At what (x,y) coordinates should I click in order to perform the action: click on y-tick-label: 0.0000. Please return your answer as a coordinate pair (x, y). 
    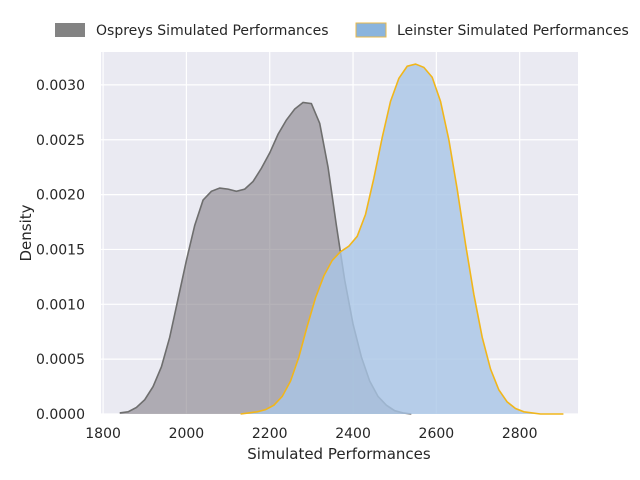
    Looking at the image, I should click on (60, 415).